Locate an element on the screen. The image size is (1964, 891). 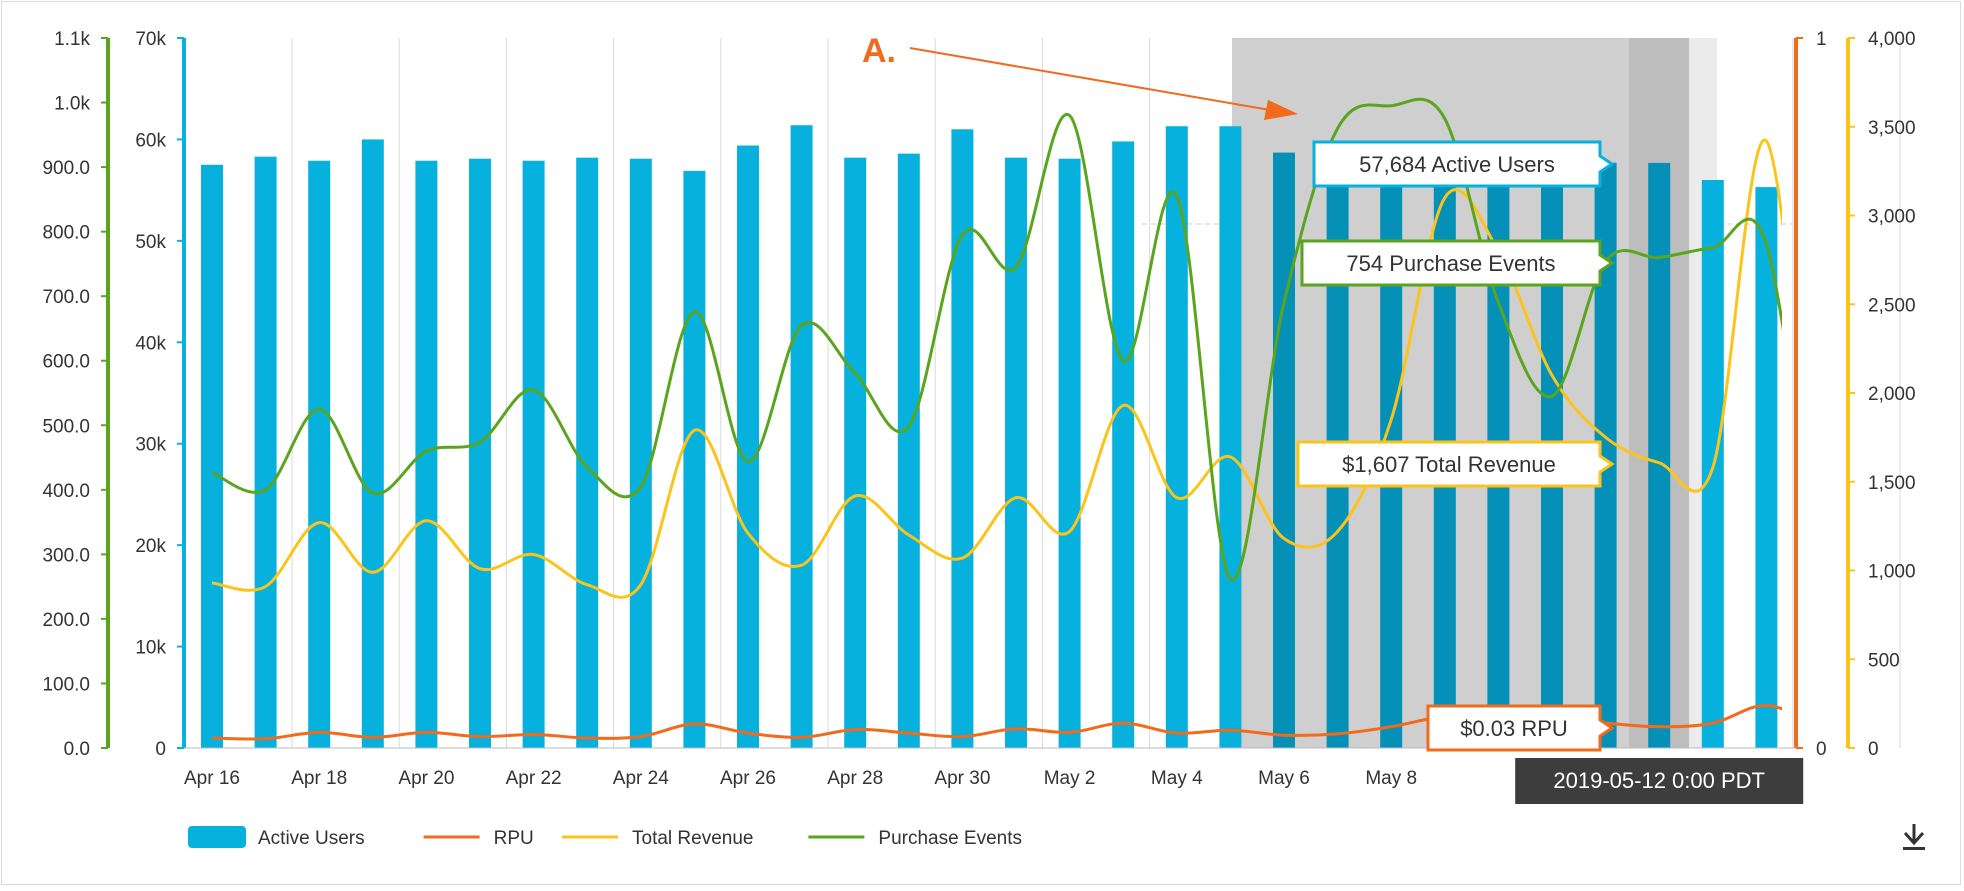
annotation-arrow-head is located at coordinates (1281, 110).